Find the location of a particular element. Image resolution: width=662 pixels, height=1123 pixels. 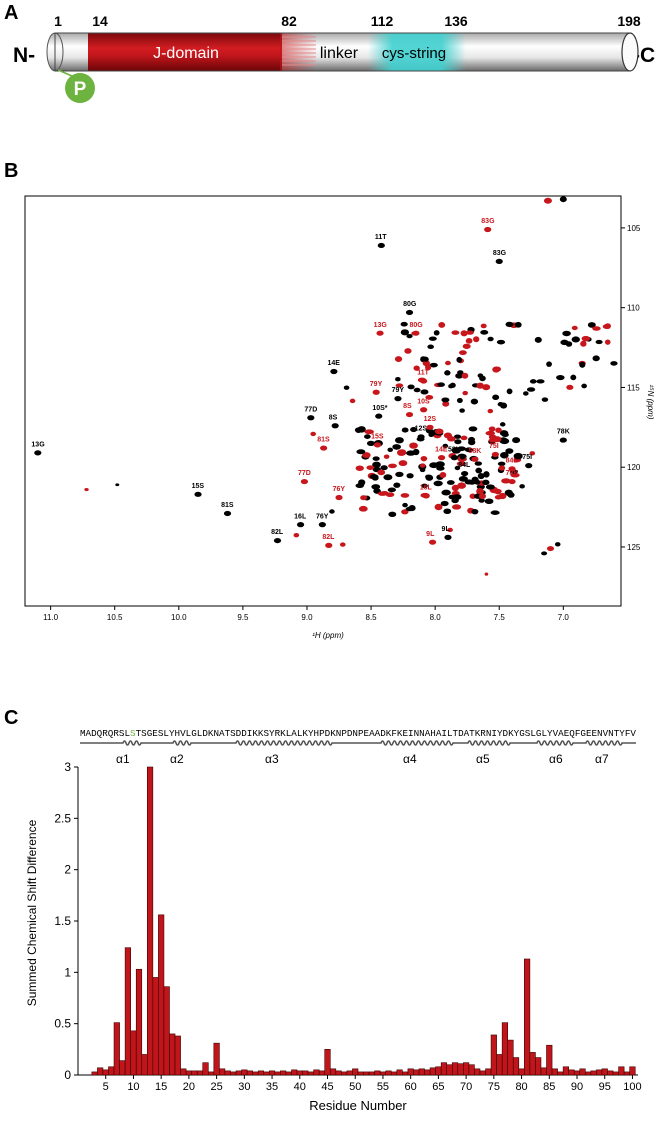

position-136: 136 is located at coordinates (456, 21).